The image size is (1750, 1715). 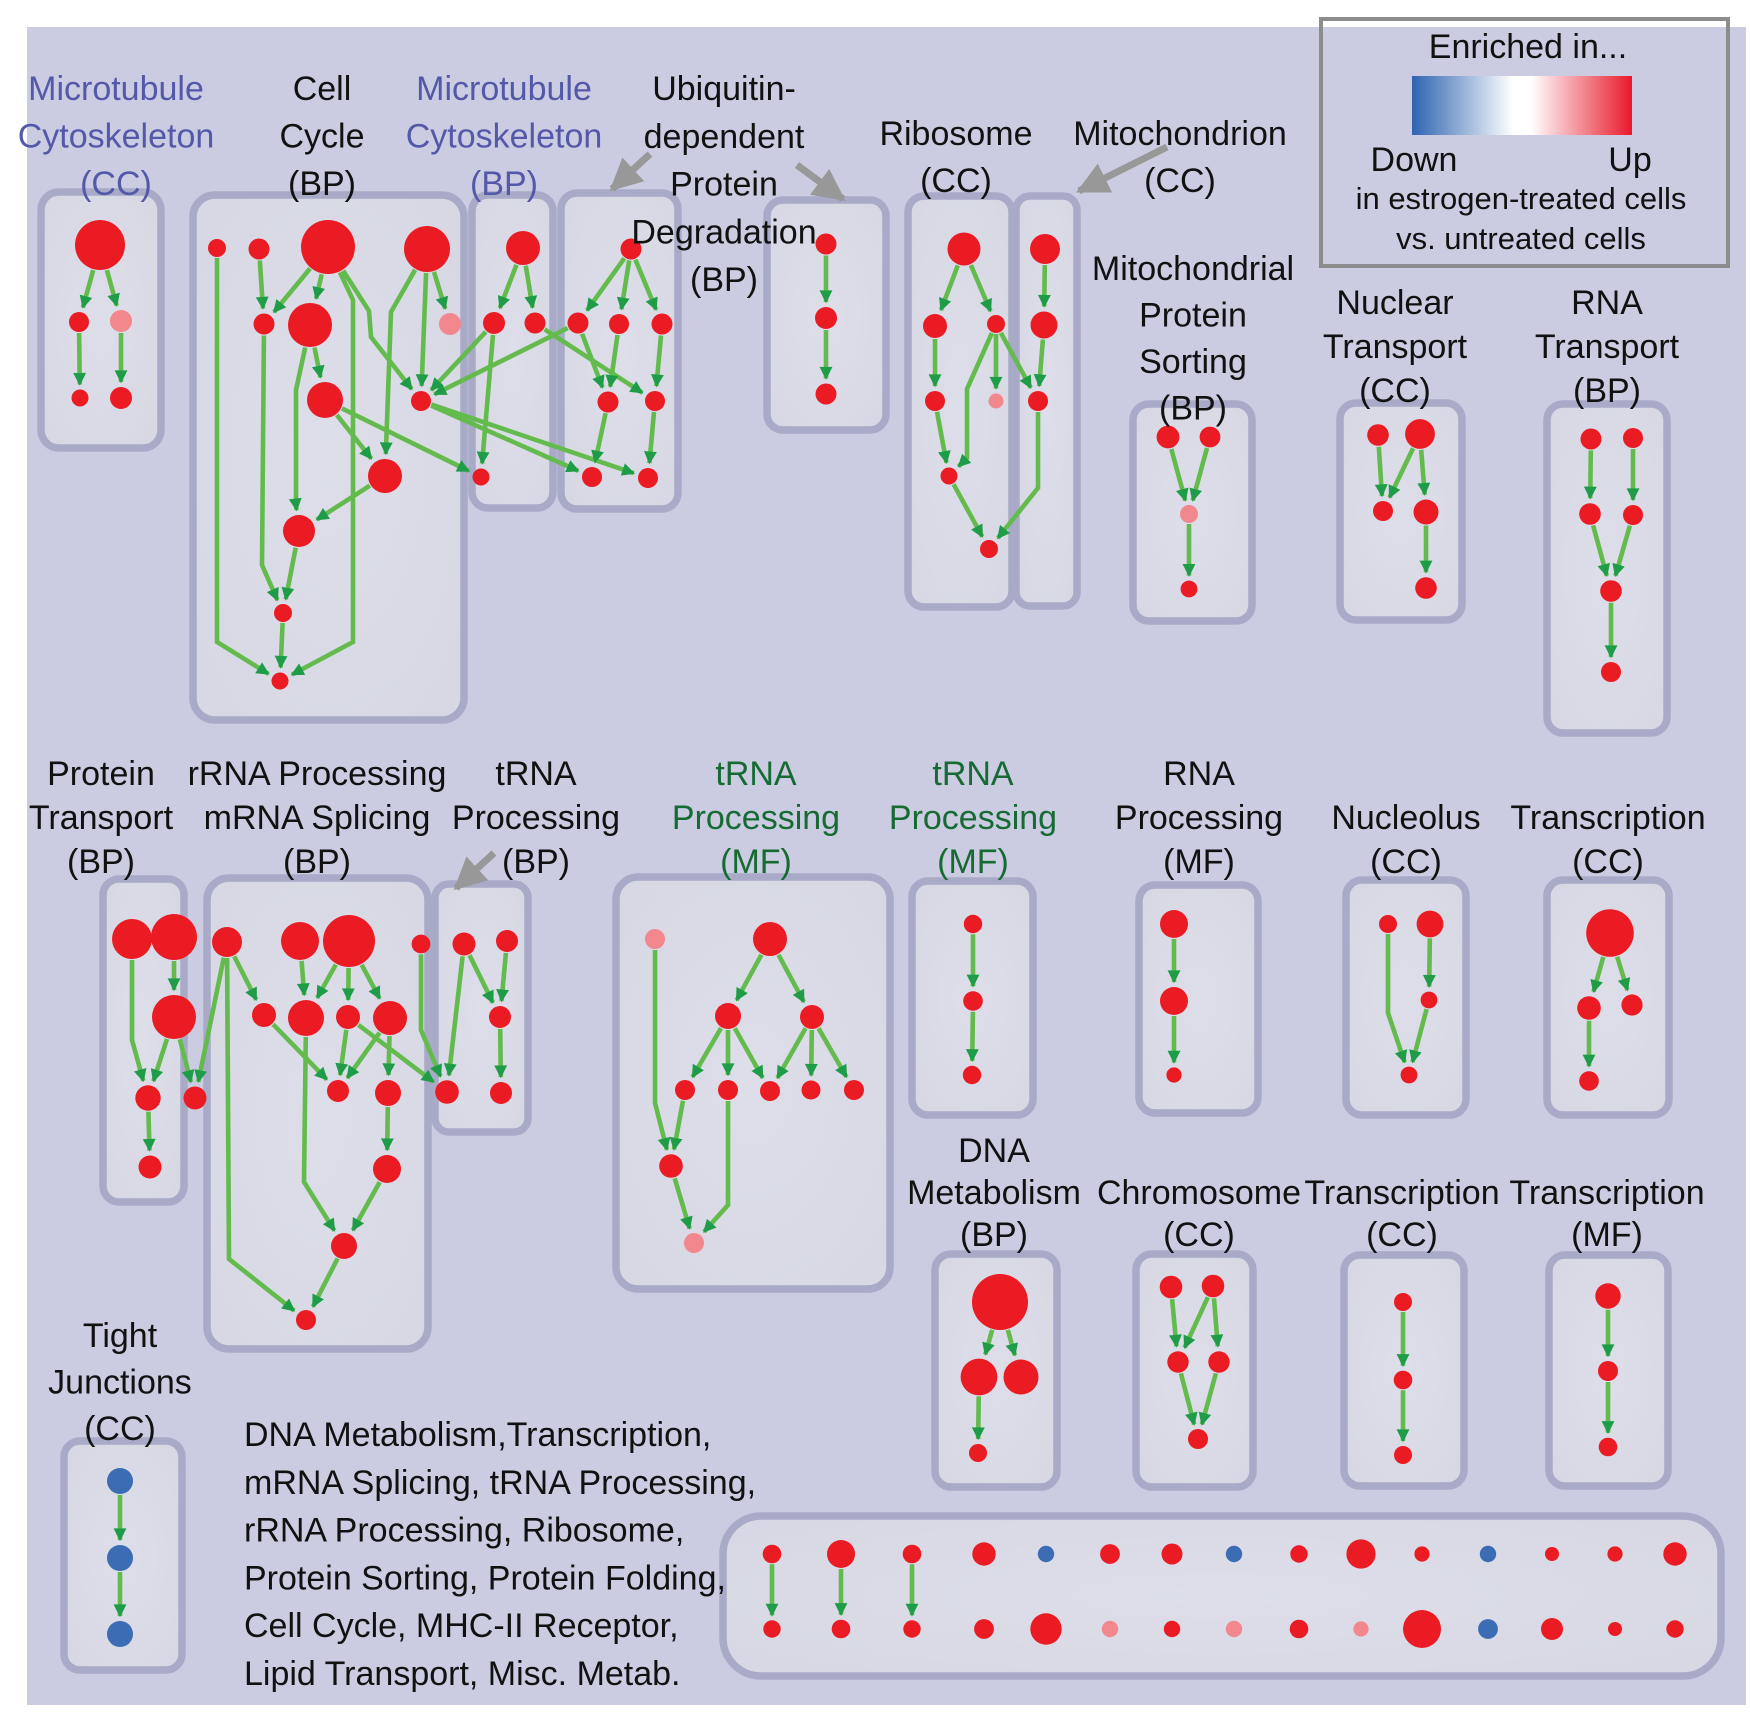 What do you see at coordinates (1405, 818) in the screenshot?
I see `svg-text: Nucleolus` at bounding box center [1405, 818].